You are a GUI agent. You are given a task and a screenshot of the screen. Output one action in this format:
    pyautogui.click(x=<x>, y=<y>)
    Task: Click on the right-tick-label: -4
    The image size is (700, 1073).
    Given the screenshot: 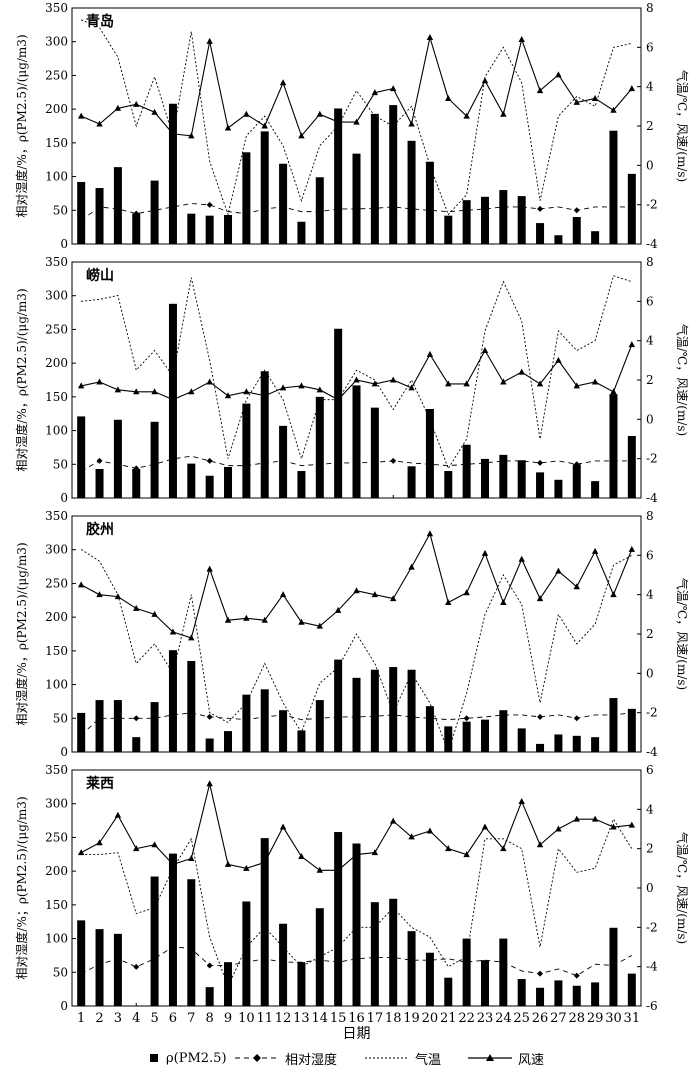 What is the action you would take?
    pyautogui.click(x=652, y=967)
    